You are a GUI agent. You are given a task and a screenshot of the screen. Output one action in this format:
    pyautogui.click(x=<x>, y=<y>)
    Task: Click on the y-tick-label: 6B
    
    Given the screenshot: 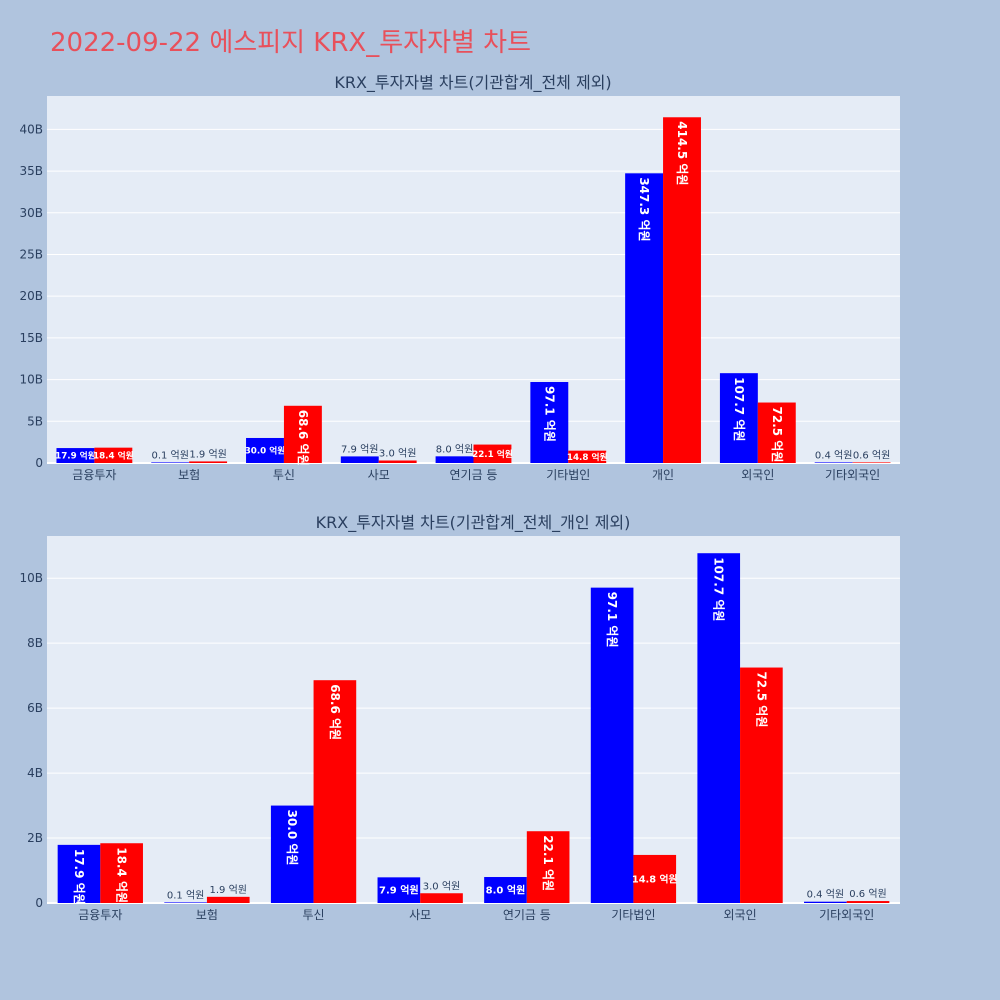 What is the action you would take?
    pyautogui.click(x=35, y=708)
    